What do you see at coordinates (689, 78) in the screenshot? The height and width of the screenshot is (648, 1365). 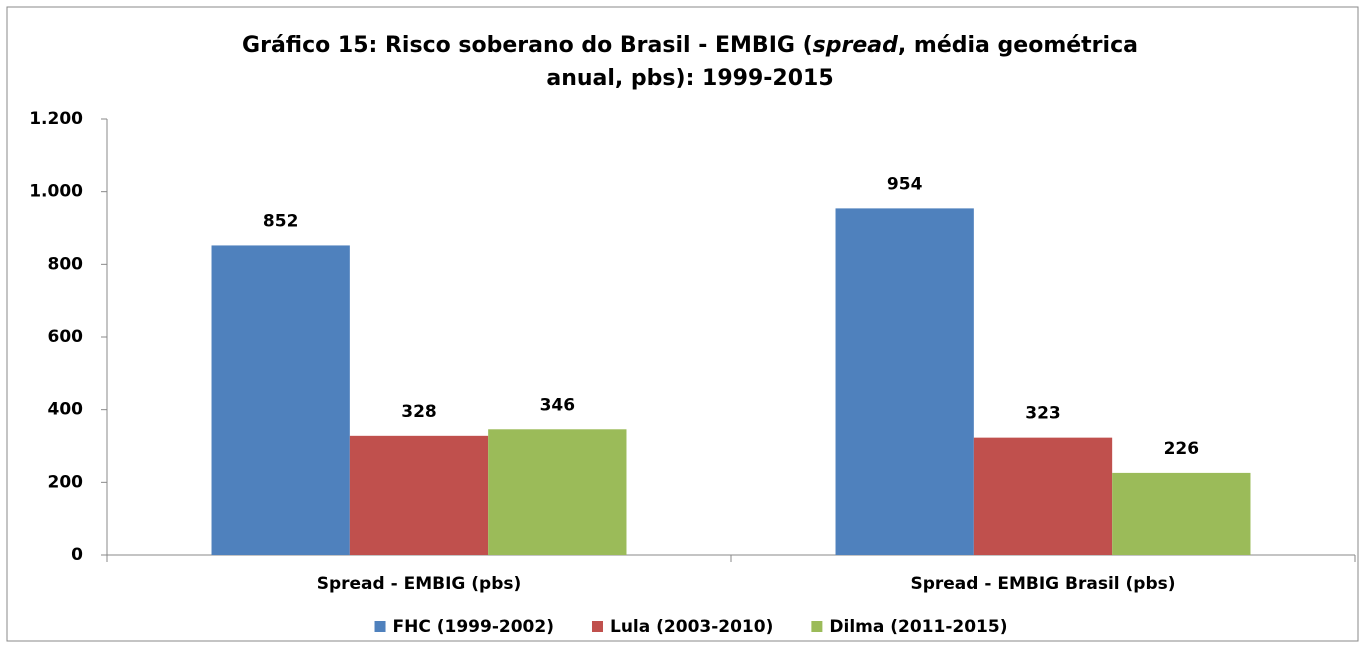 I see `chart-title: anual, pbs): 1999-2015` at bounding box center [689, 78].